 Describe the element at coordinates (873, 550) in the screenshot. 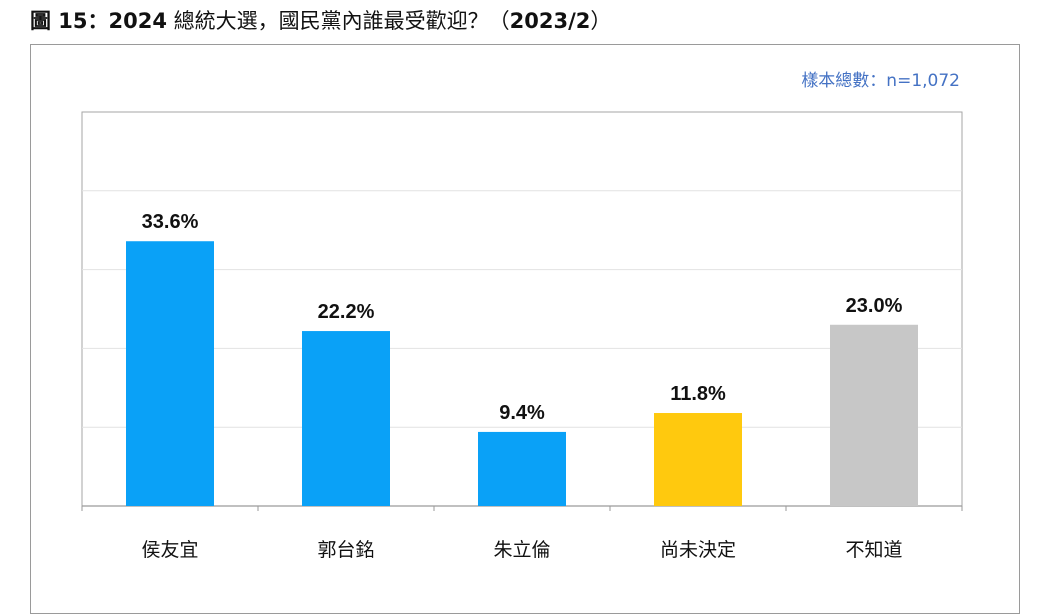

I see `category-label-5: 不知道` at that location.